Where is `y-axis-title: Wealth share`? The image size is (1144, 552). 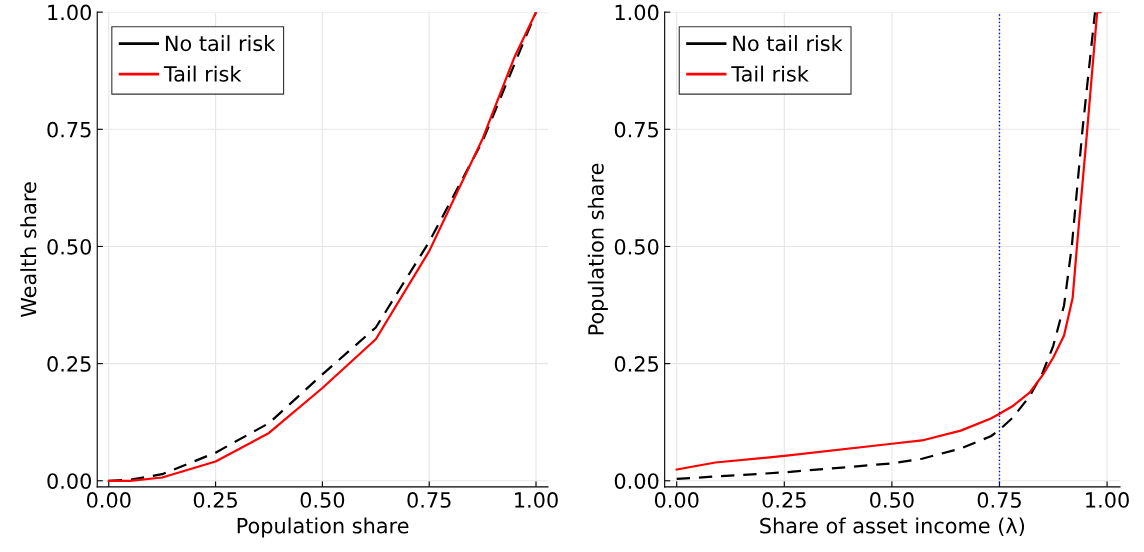
y-axis-title: Wealth share is located at coordinates (28, 250).